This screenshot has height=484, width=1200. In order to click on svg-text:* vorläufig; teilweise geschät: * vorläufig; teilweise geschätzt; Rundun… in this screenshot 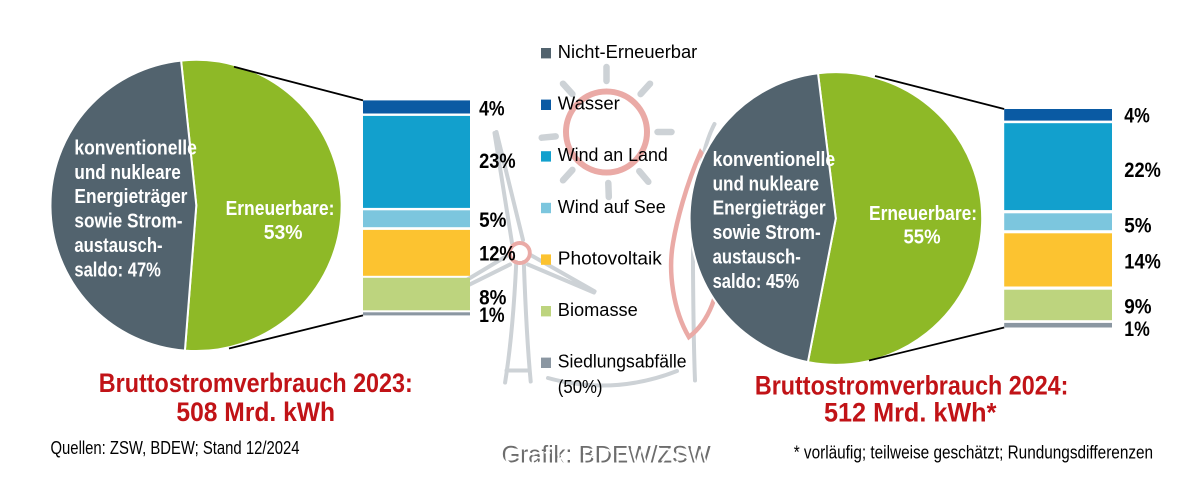, I will do `click(973, 452)`.